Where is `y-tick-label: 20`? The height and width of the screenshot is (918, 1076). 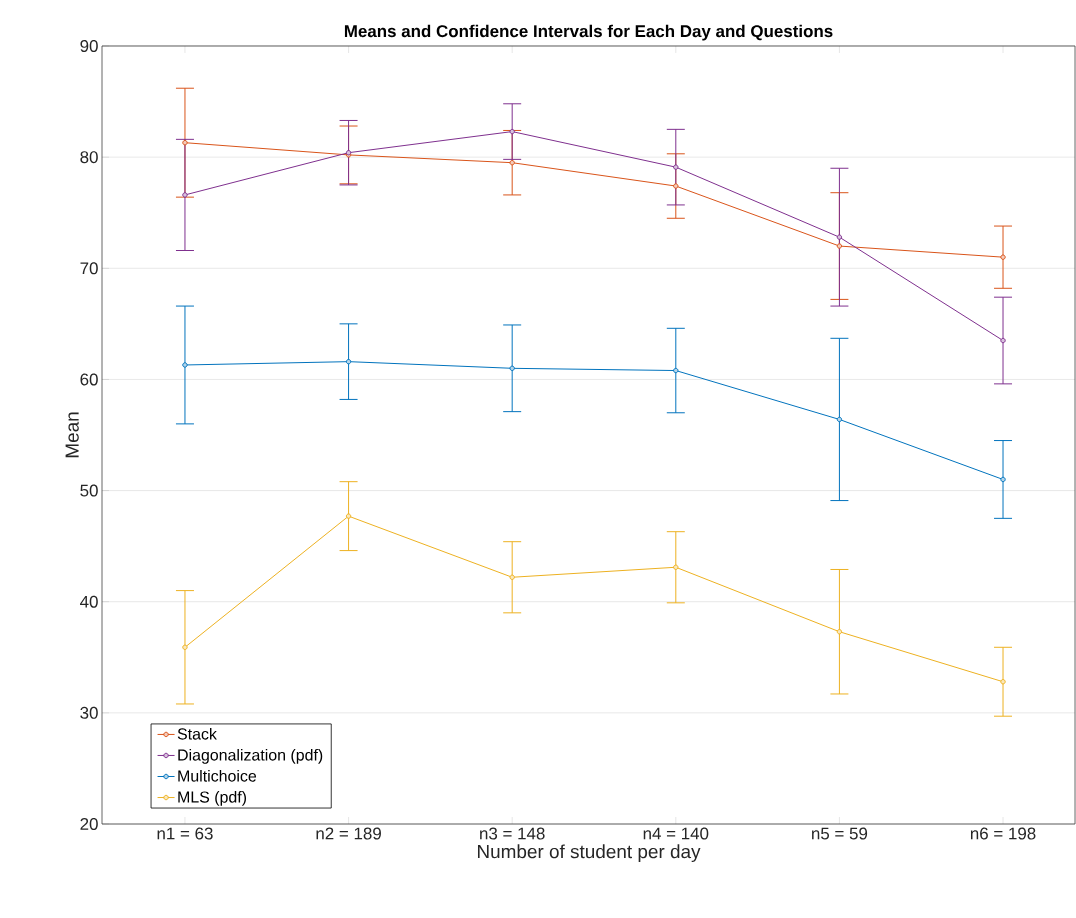 y-tick-label: 20 is located at coordinates (89, 824).